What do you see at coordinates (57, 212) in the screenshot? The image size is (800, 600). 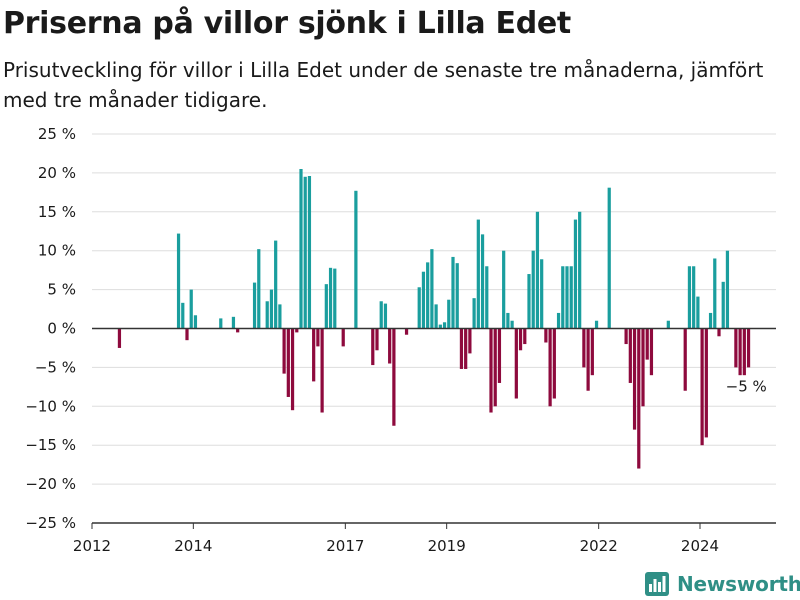 I see `y-tick-label: 15 %` at bounding box center [57, 212].